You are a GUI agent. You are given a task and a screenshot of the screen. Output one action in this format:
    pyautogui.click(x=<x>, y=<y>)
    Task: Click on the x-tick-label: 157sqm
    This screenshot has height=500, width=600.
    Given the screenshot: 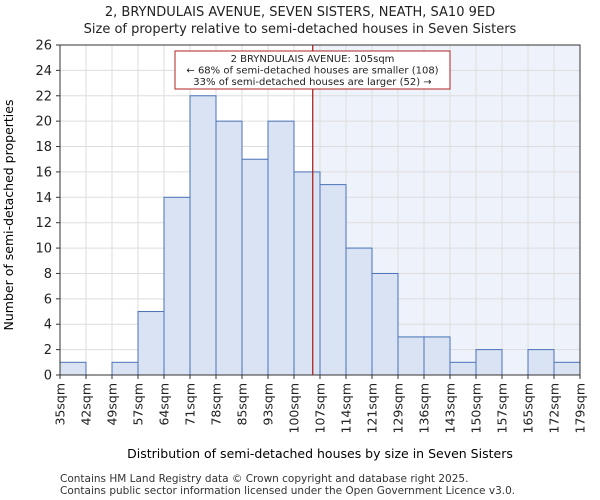 What is the action you would take?
    pyautogui.click(x=502, y=408)
    